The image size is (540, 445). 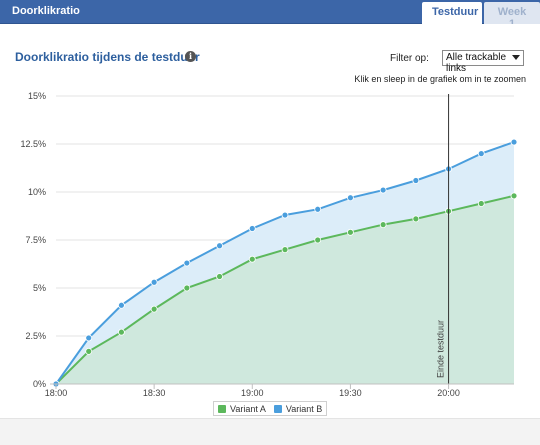 I want to click on legend-label-variant-a: Variant A, so click(x=248, y=408).